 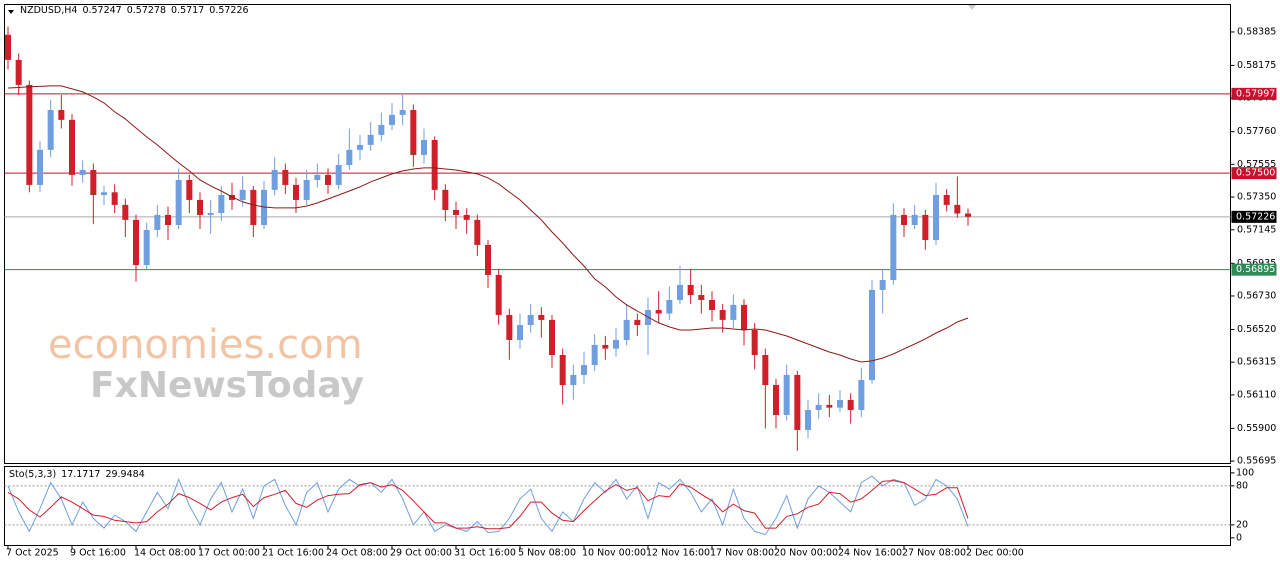 I want to click on shift-marker, so click(x=972, y=7).